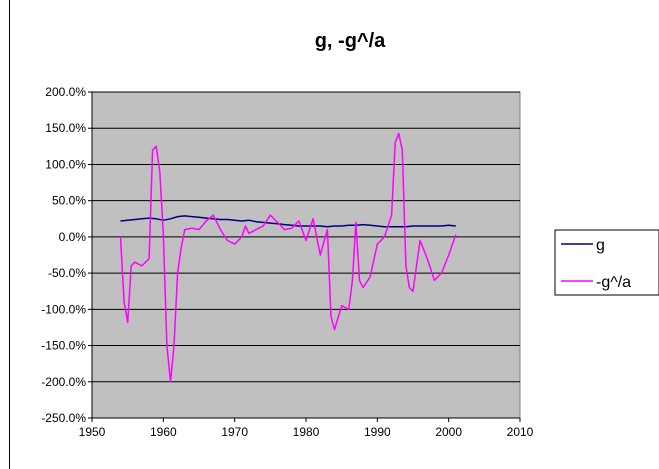 The image size is (659, 469). I want to click on y-tick-label: 50.0%, so click(69, 201).